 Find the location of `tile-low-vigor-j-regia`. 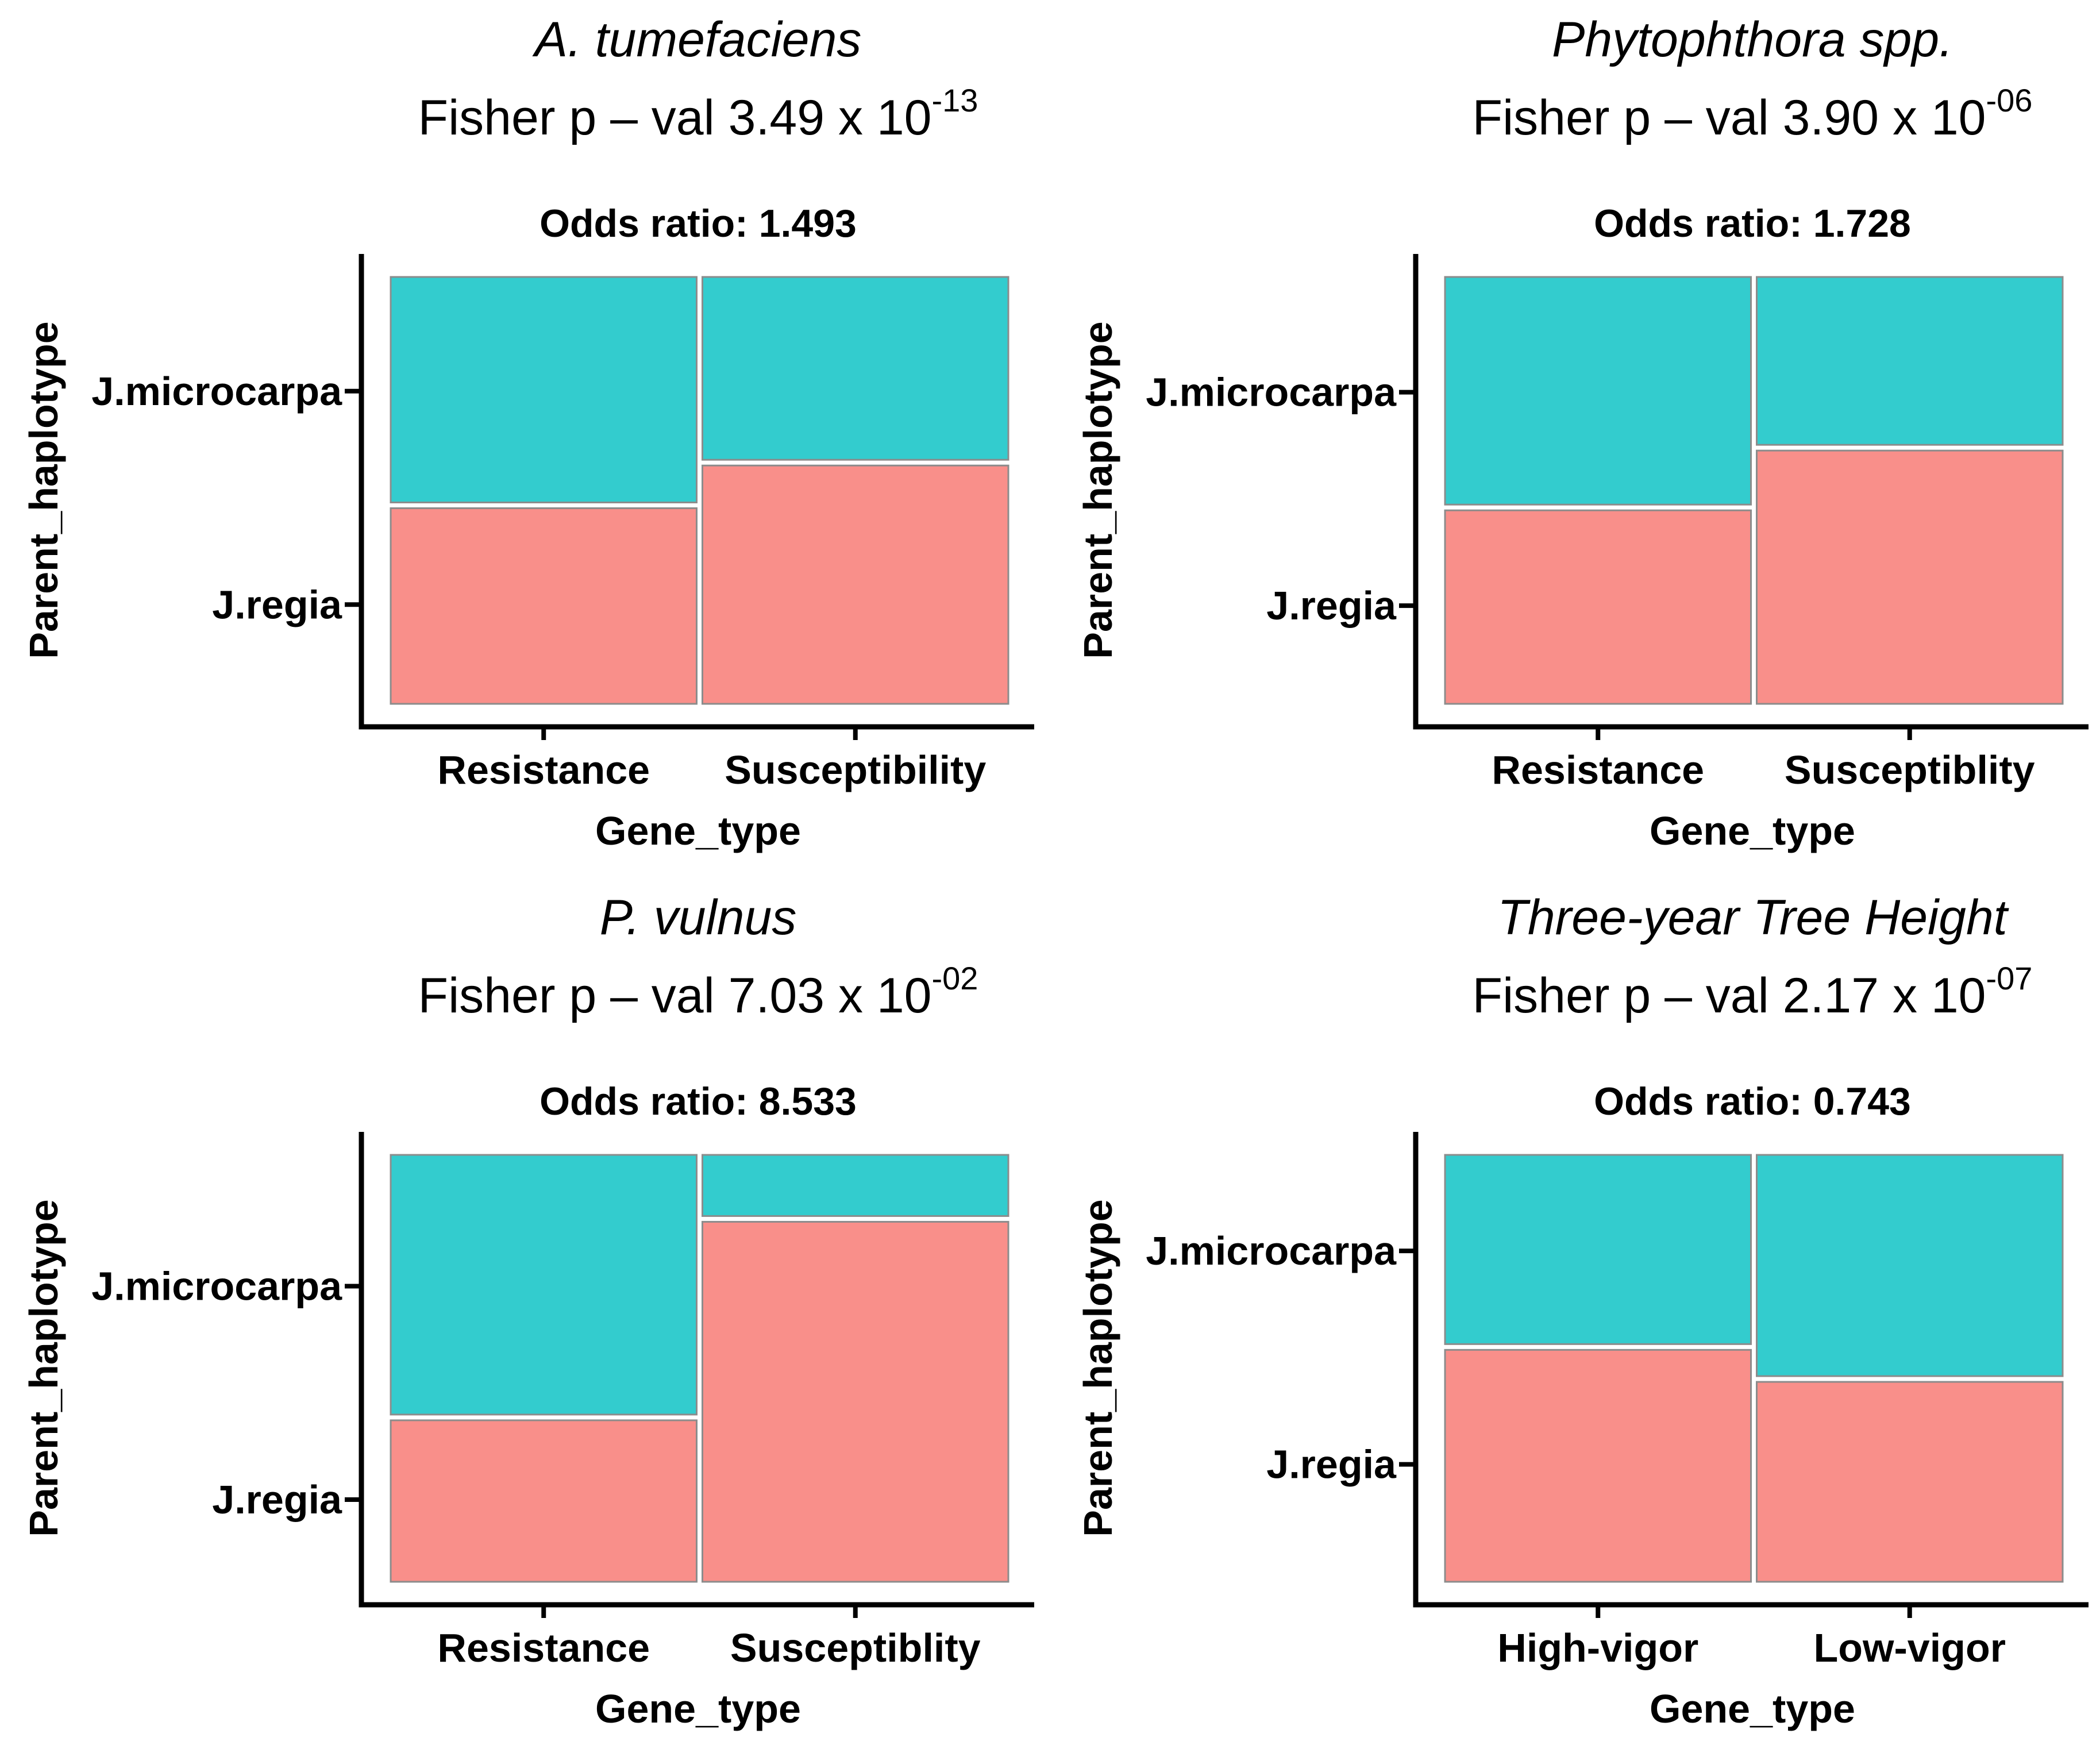

tile-low-vigor-j-regia is located at coordinates (1910, 1482).